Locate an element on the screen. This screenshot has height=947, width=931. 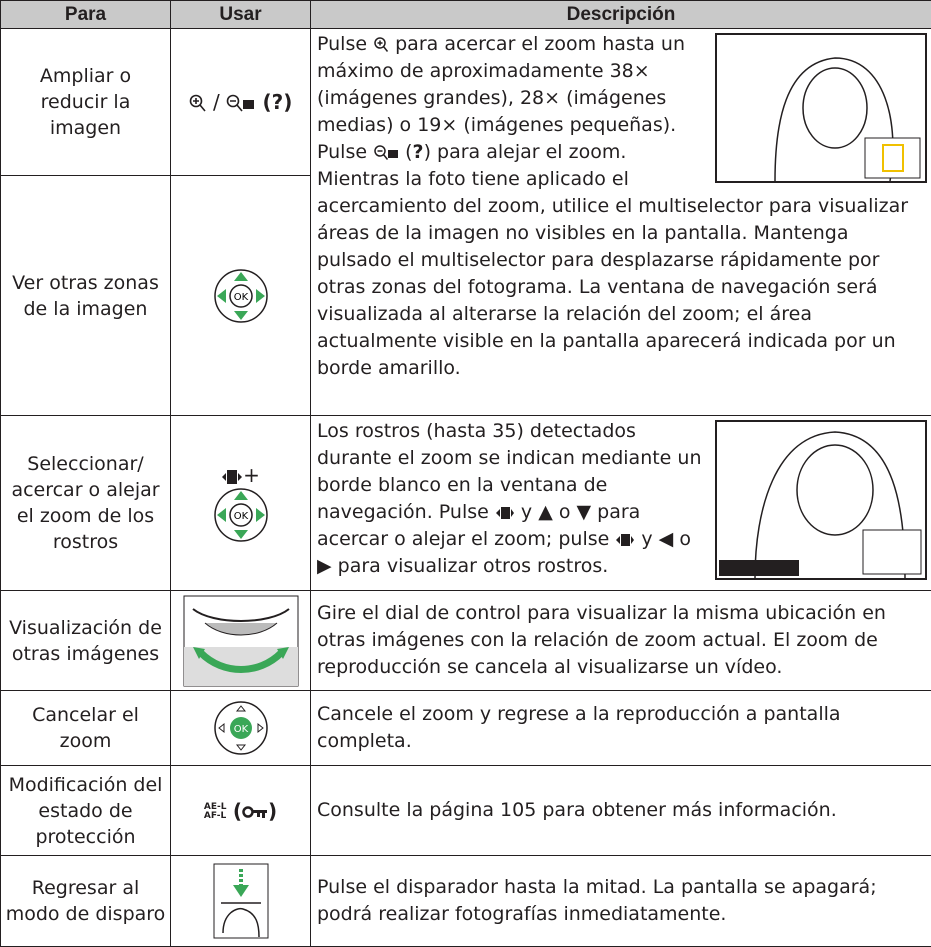
desc-text: ? is located at coordinates (418, 152).